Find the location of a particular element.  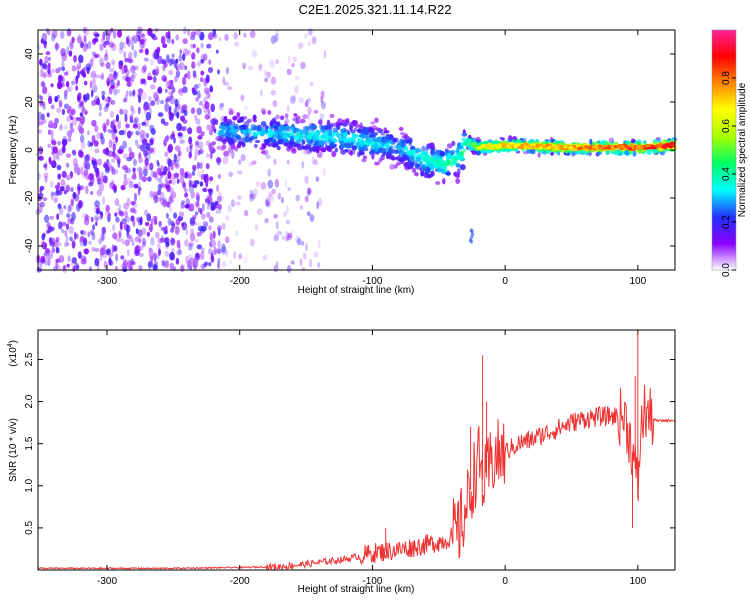

x-tick-label: 100 is located at coordinates (637, 281).